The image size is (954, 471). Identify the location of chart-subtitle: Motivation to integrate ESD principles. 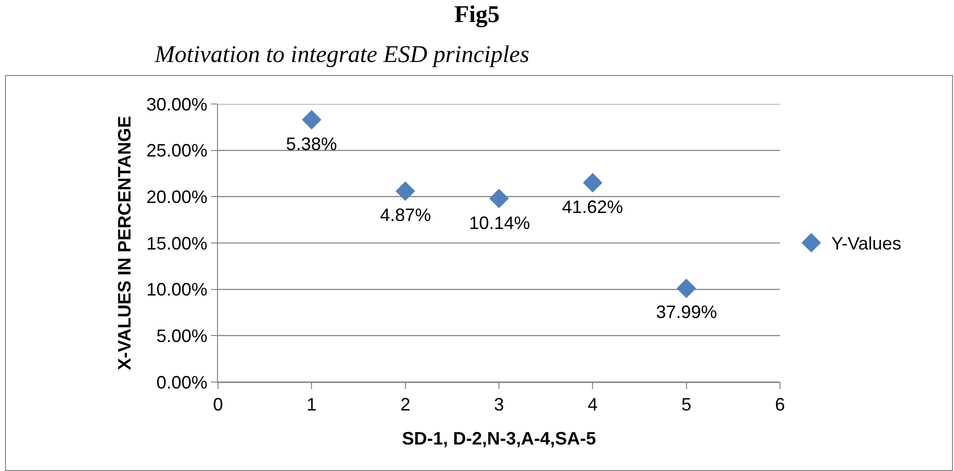
(342, 55).